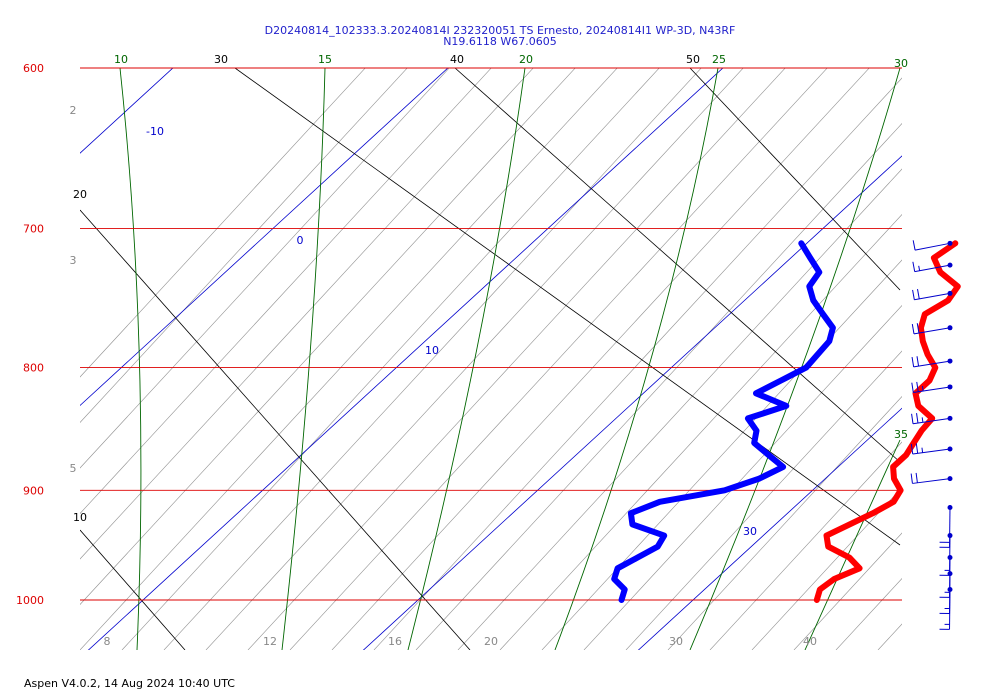 The height and width of the screenshot is (700, 1000). I want to click on moist-adiabat-label: 25, so click(719, 59).